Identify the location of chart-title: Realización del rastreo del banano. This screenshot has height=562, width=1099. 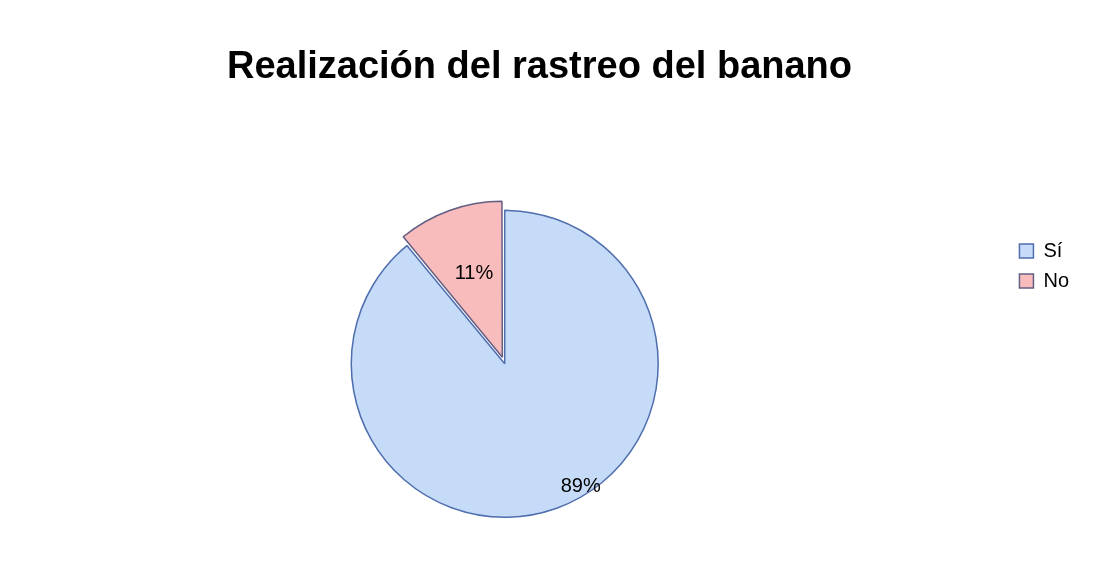
(539, 65).